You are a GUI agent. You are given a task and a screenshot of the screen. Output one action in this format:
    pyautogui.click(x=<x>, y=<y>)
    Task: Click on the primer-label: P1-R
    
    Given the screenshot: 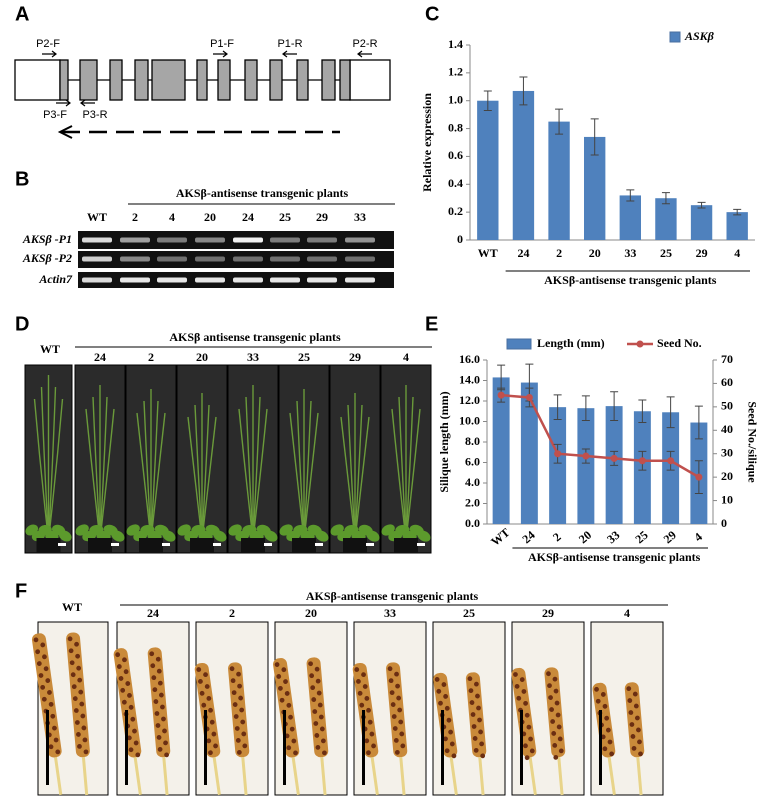 What is the action you would take?
    pyautogui.click(x=289, y=44)
    